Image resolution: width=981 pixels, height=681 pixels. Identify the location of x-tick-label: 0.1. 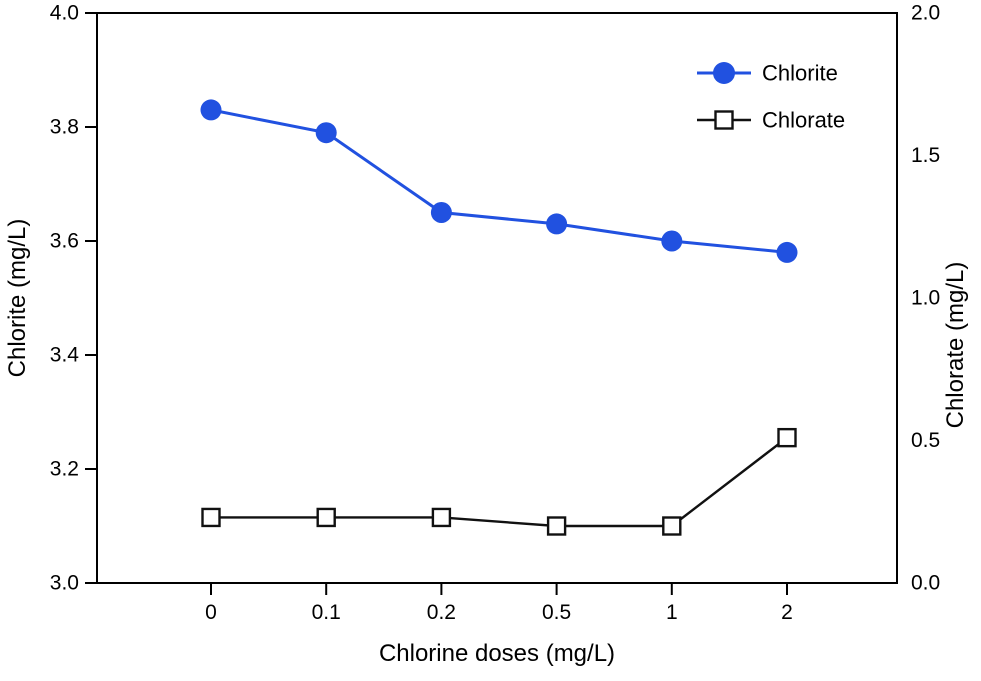
(326, 612).